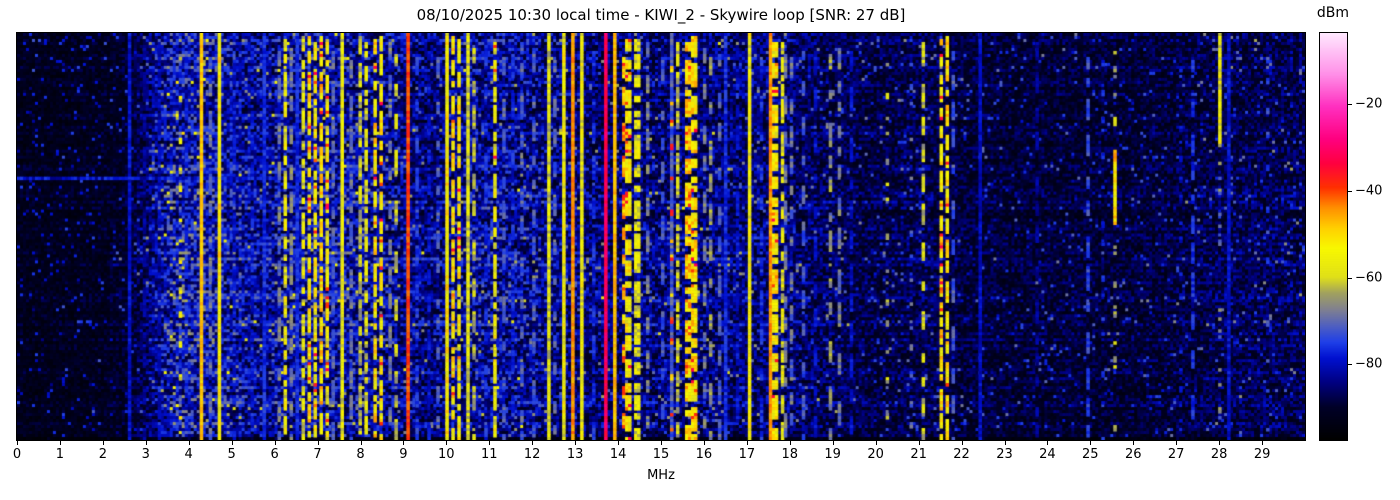  What do you see at coordinates (747, 454) in the screenshot?
I see `x-tick-label: 17` at bounding box center [747, 454].